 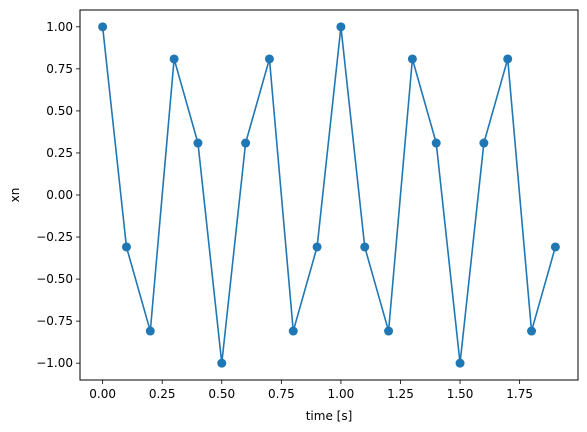 I want to click on y-tick-label: −0.50, so click(x=54, y=279).